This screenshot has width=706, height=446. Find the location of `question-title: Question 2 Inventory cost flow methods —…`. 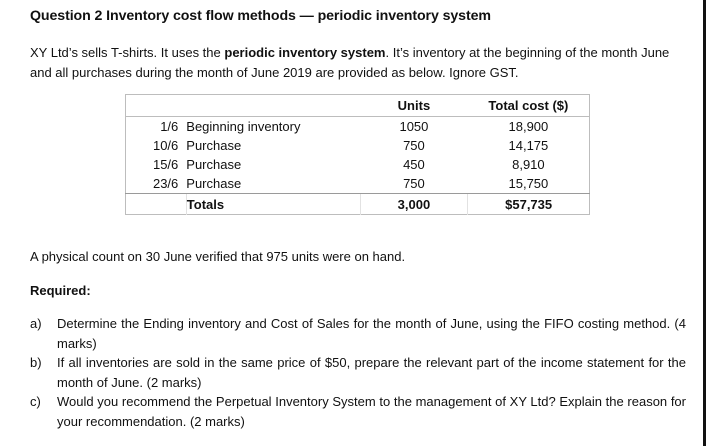

question-title: Question 2 Inventory cost flow methods —… is located at coordinates (260, 16).